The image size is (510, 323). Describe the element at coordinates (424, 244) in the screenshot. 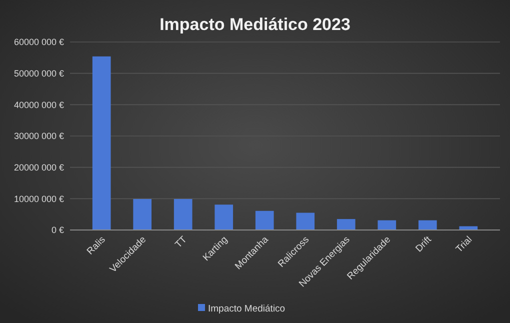

I see `x-tick-label: Drift` at that location.